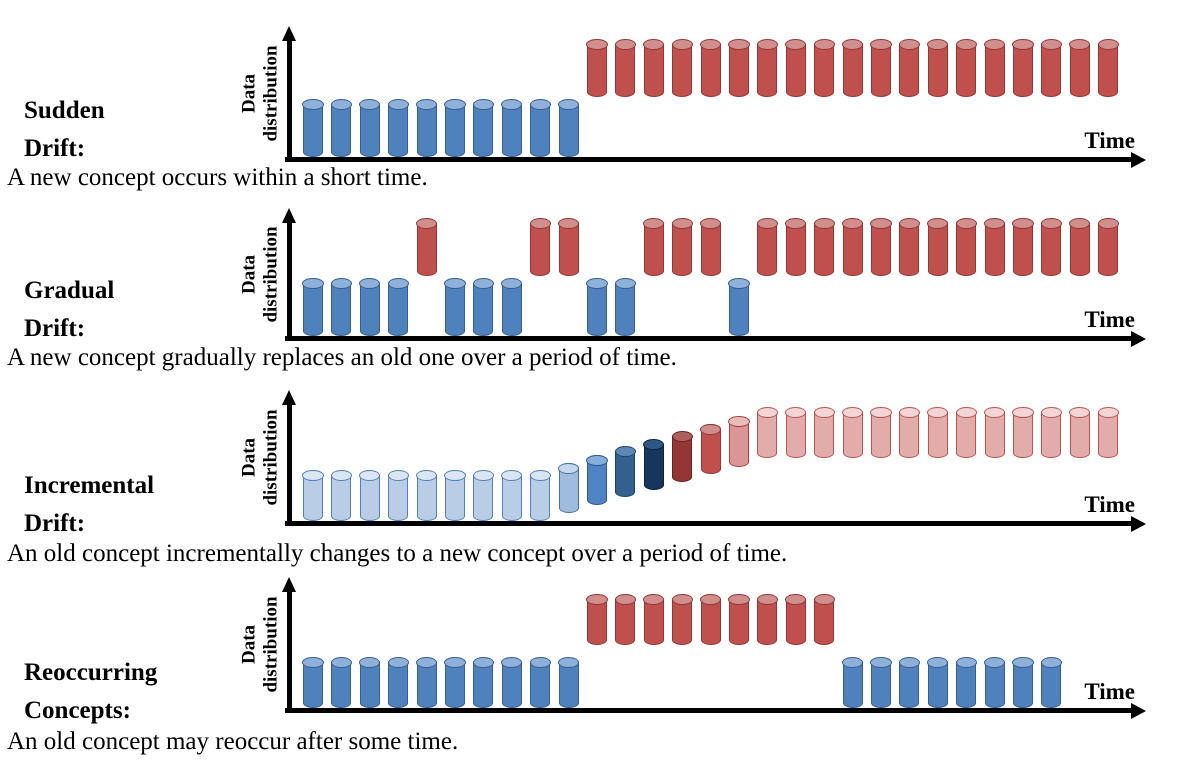 This screenshot has width=1190, height=780. Describe the element at coordinates (64, 110) in the screenshot. I see `row-label-line1: Sudden` at that location.